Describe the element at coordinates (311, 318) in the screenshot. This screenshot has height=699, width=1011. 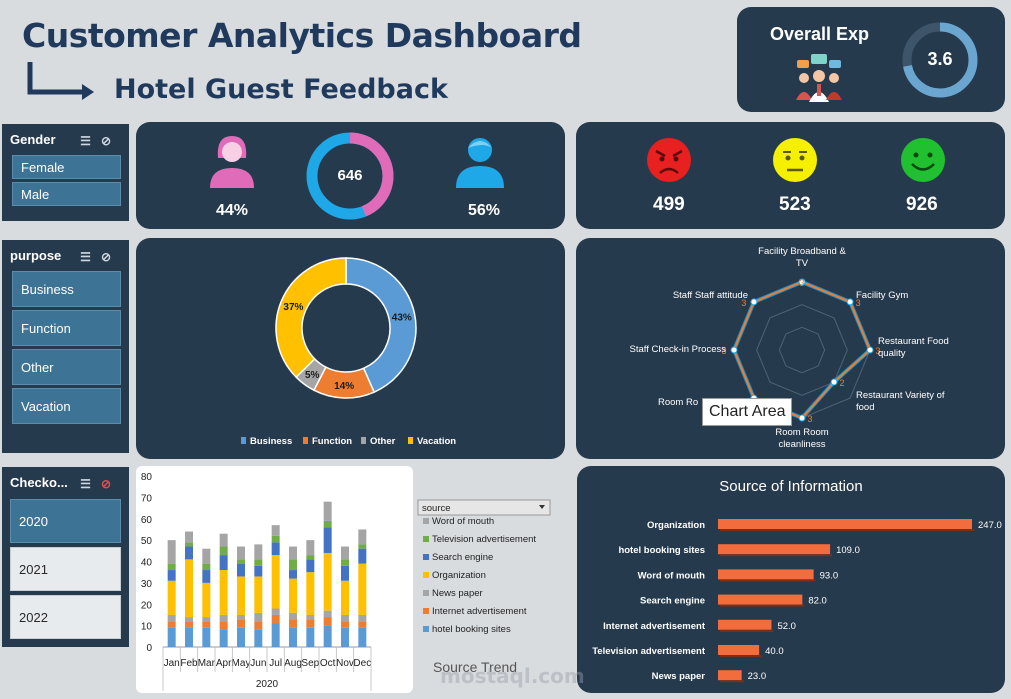
I see `doughnut-slice-vacation` at that location.